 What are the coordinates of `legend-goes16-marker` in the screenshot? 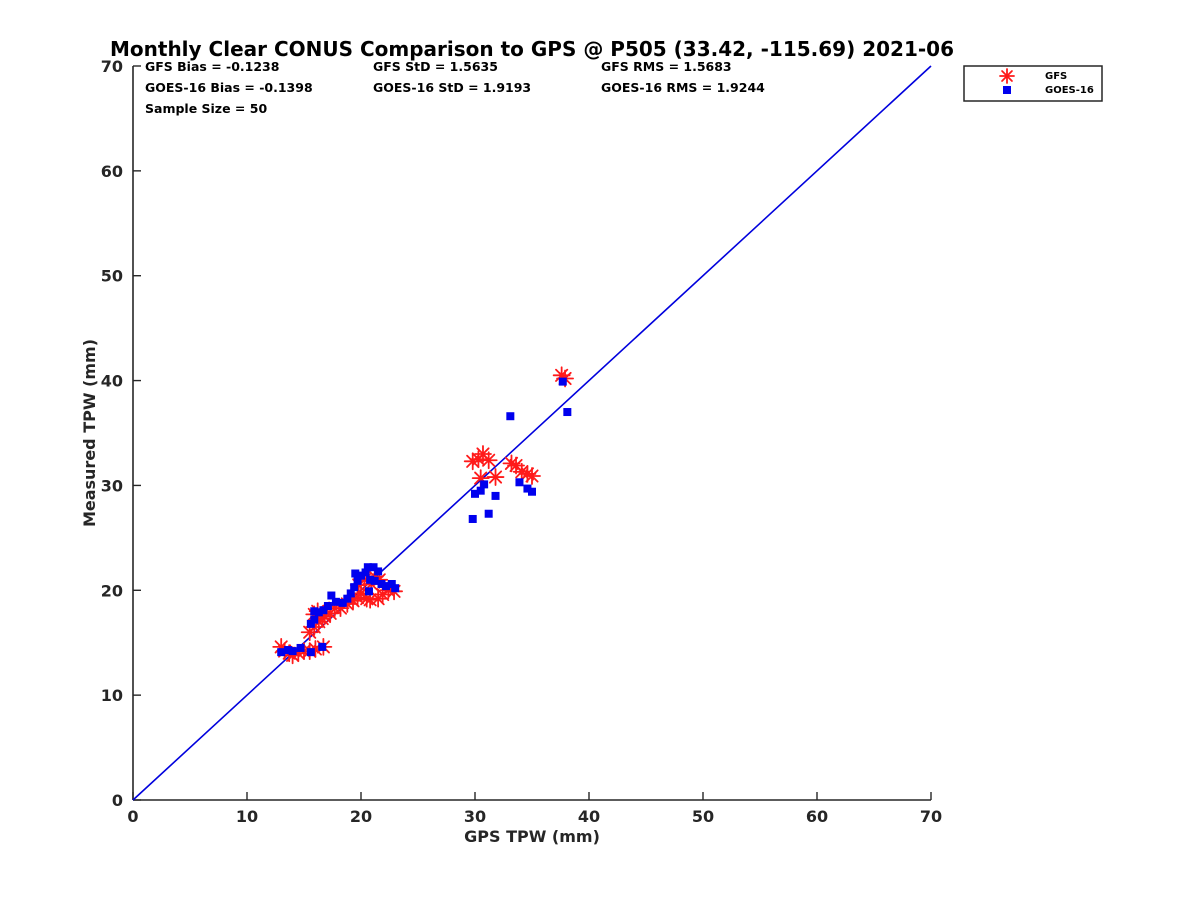 It's located at (1007, 90).